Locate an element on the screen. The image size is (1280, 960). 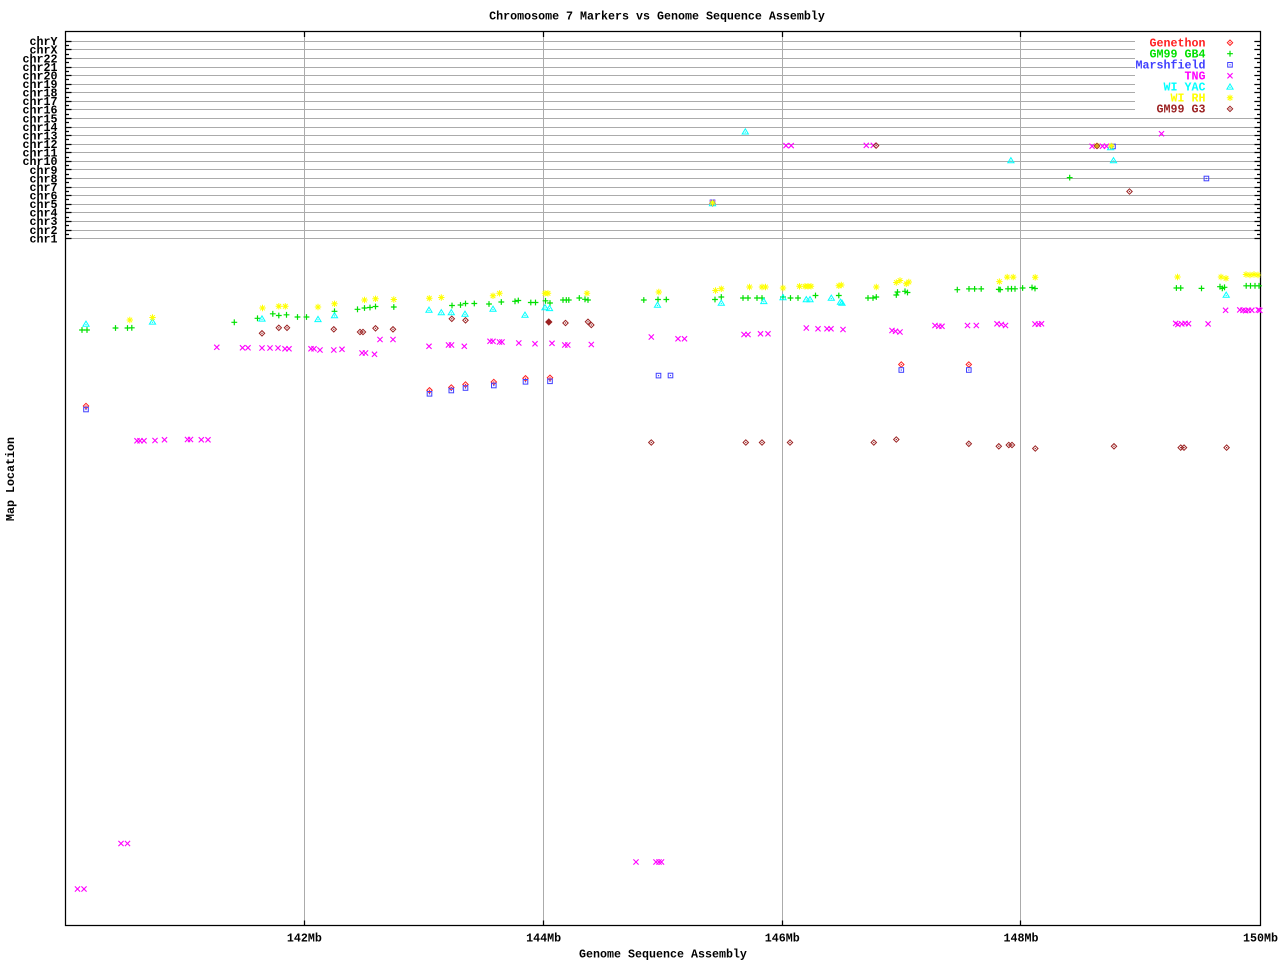
svg-text: 142Mb is located at coordinates (304, 939).